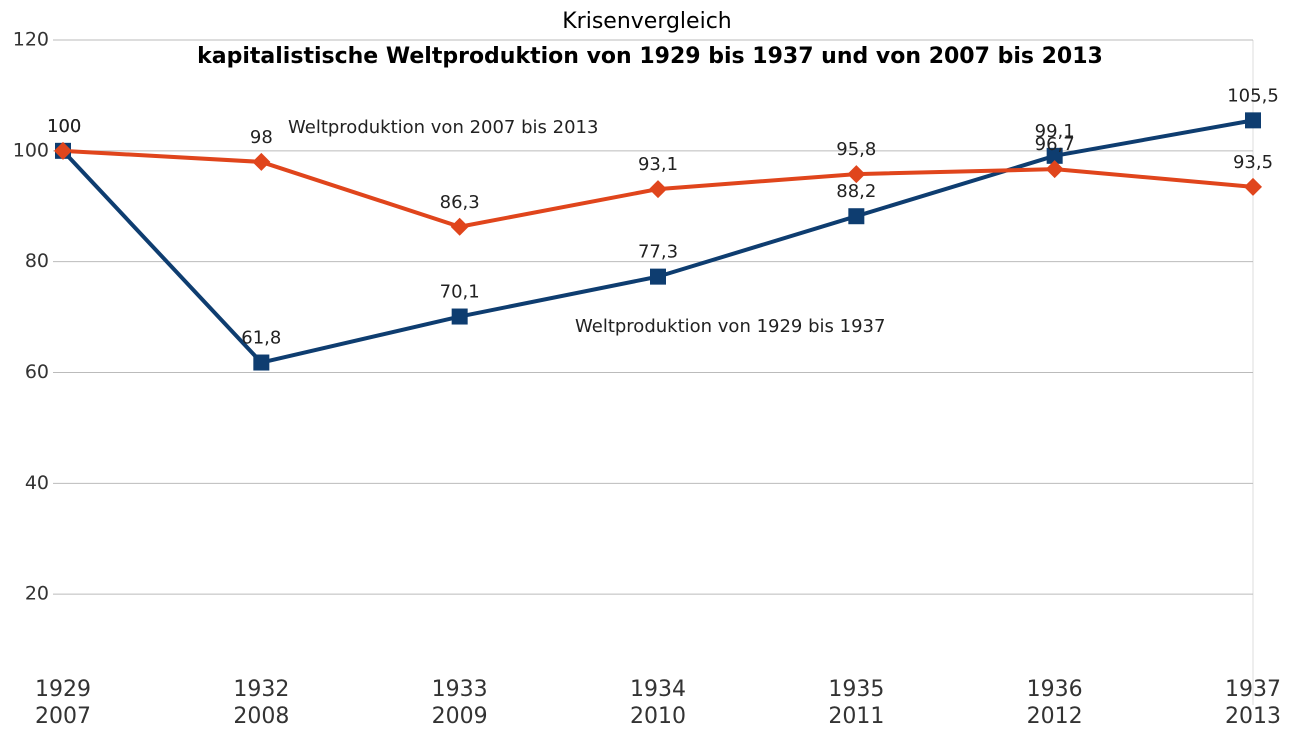 The image size is (1293, 729). I want to click on x-tick-label: 2009, so click(460, 716).